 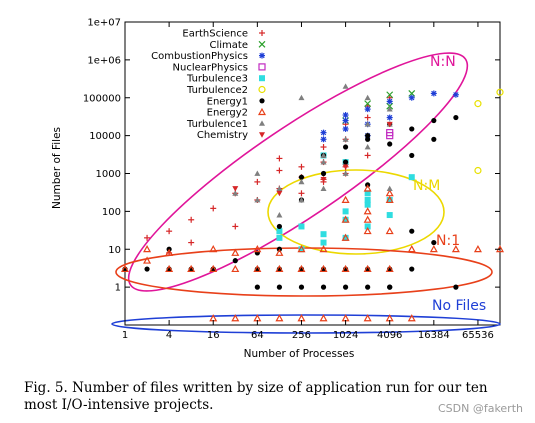 What do you see at coordinates (199, 56) in the screenshot?
I see `legend-label: CombustionPhysics` at bounding box center [199, 56].